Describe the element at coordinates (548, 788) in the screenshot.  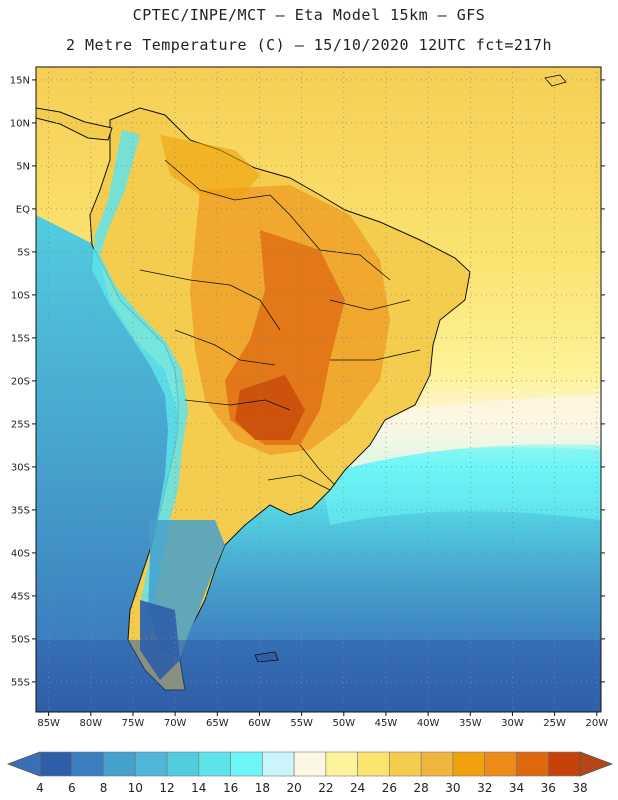
I see `colorbar-label: 36` at that location.